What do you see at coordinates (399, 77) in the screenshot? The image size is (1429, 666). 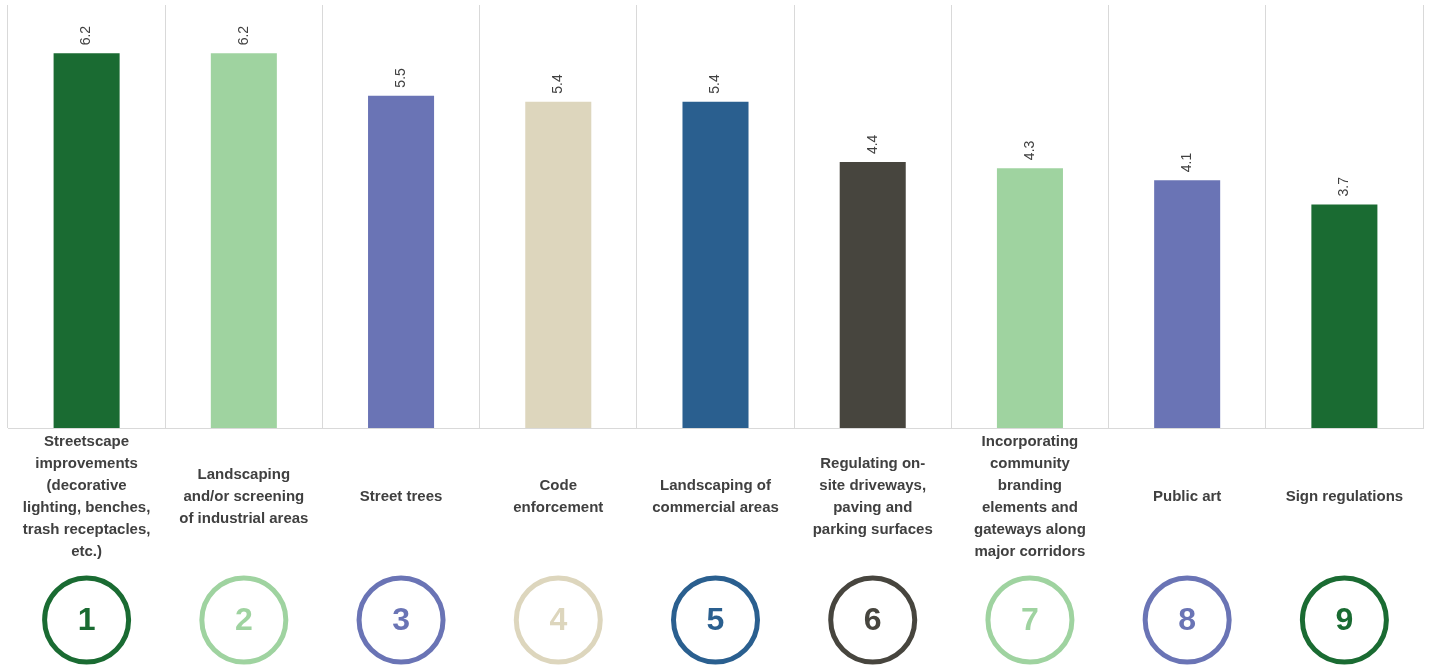 I see `data-label: 5.5` at bounding box center [399, 77].